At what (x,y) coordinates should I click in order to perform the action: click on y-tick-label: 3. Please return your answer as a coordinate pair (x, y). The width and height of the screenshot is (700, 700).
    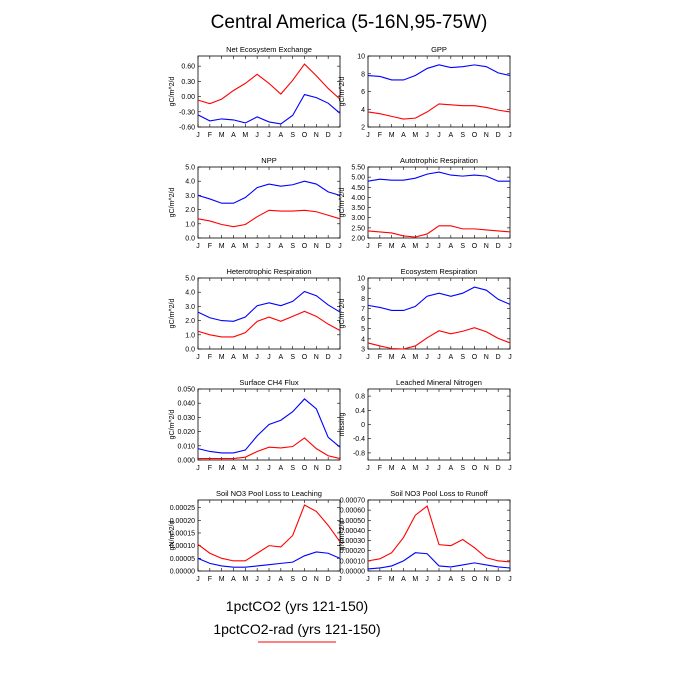
    Looking at the image, I should click on (363, 350).